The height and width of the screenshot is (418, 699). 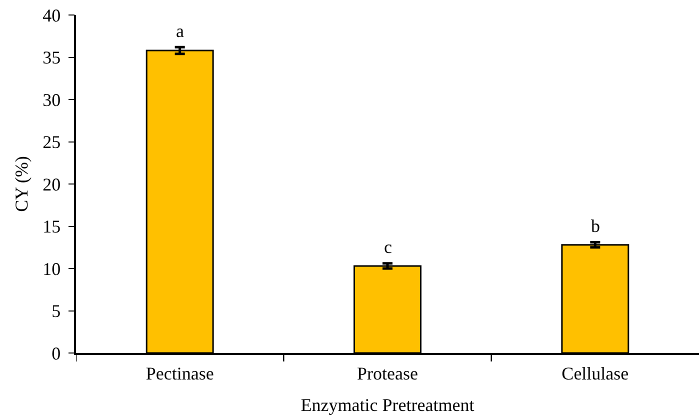 What do you see at coordinates (51, 226) in the screenshot?
I see `y-tick-label: 15` at bounding box center [51, 226].